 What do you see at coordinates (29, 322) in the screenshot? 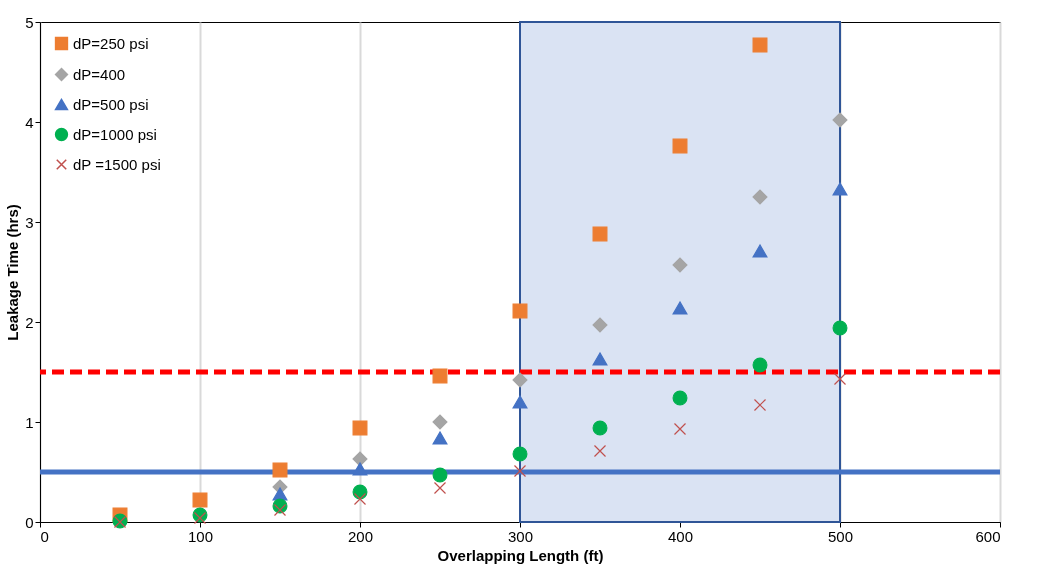
I see `y-tick-label: 2` at bounding box center [29, 322].